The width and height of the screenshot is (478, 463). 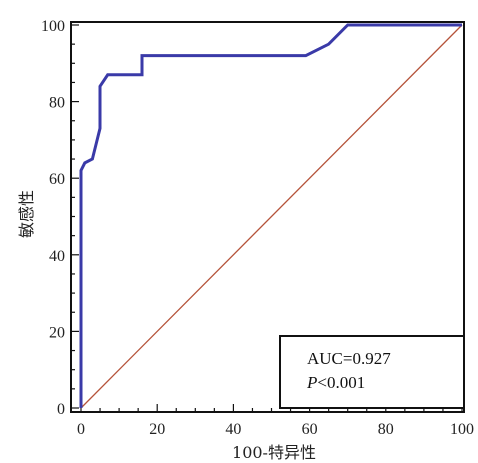 What do you see at coordinates (26, 214) in the screenshot?
I see `y-axis-title: 敏感性` at bounding box center [26, 214].